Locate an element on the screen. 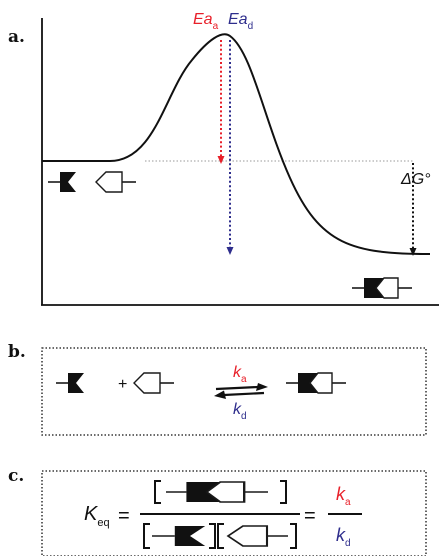 The width and height of the screenshot is (439, 556). reactant-open is located at coordinates (154, 383).